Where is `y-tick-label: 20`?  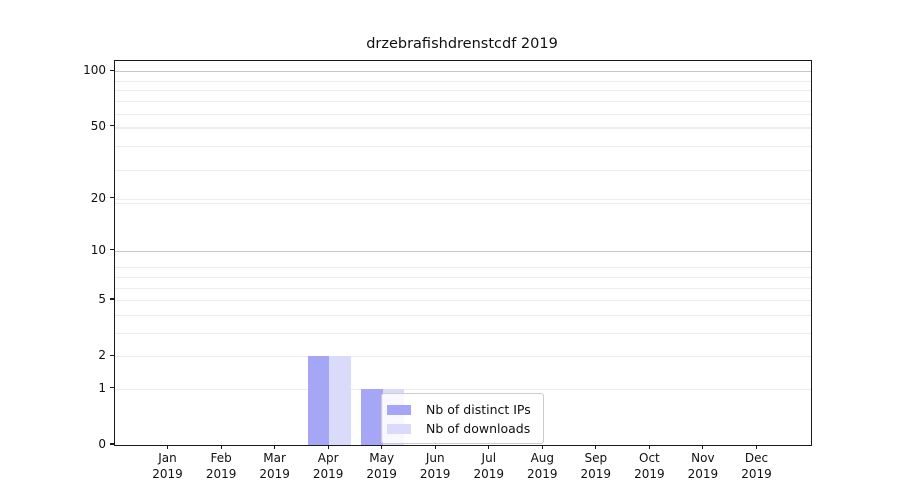 y-tick-label: 20 is located at coordinates (98, 197).